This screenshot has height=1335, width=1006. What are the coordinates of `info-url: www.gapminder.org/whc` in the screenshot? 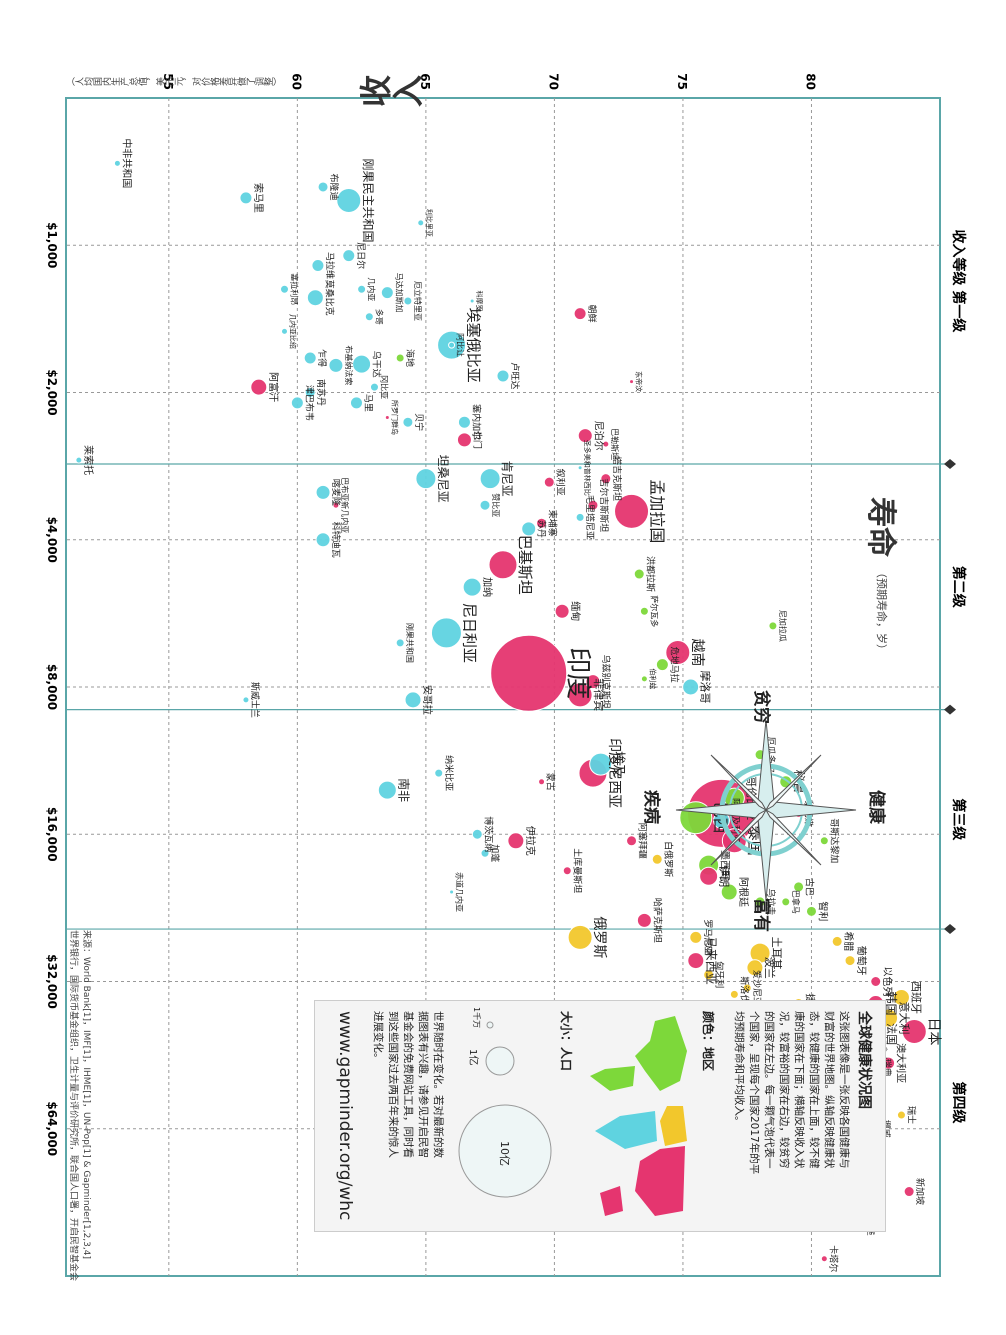 It's located at (345, 1116).